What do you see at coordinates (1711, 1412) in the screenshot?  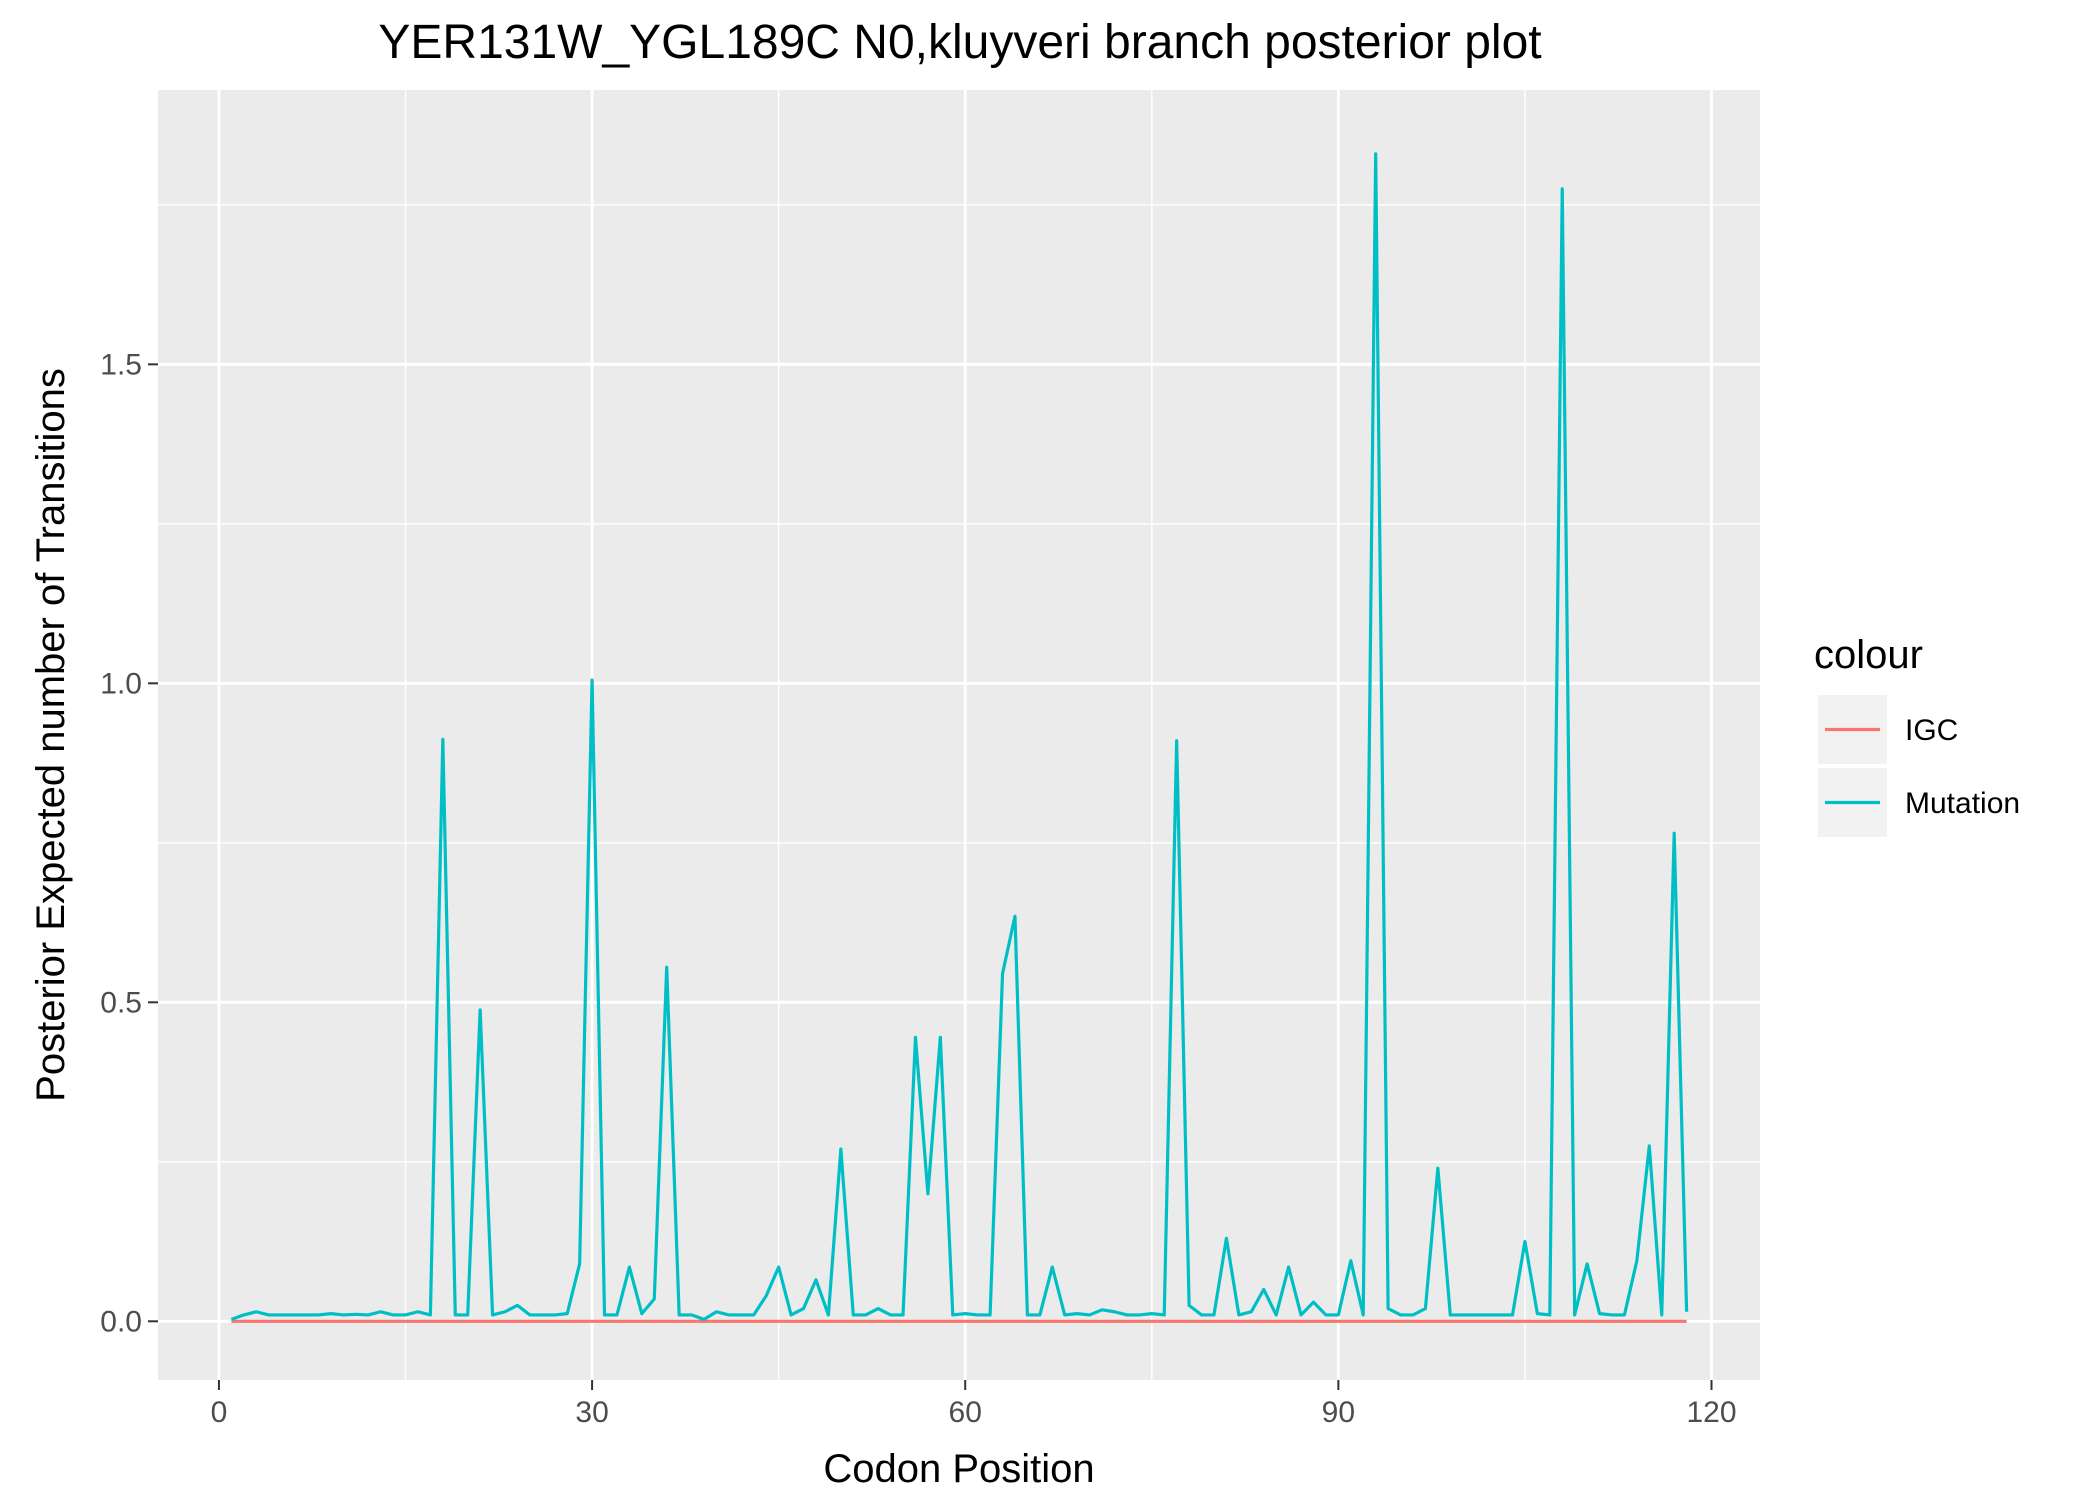 I see `x-tick-label: 120` at bounding box center [1711, 1412].